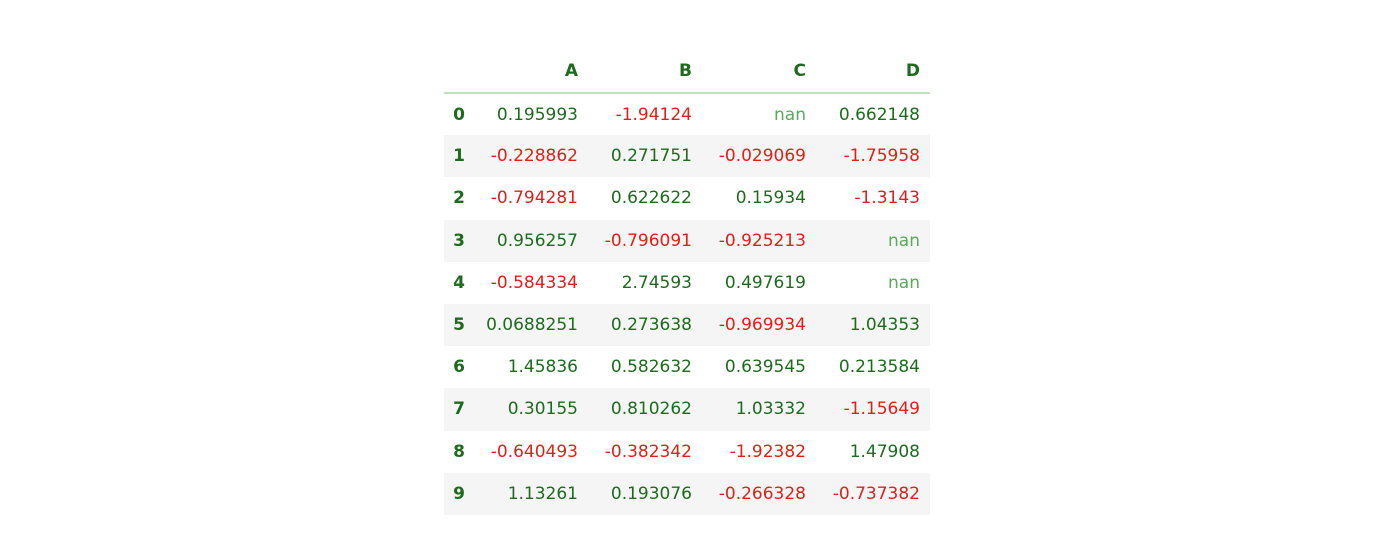 This screenshot has width=1400, height=537. I want to click on table-cell: 0.273638, so click(651, 325).